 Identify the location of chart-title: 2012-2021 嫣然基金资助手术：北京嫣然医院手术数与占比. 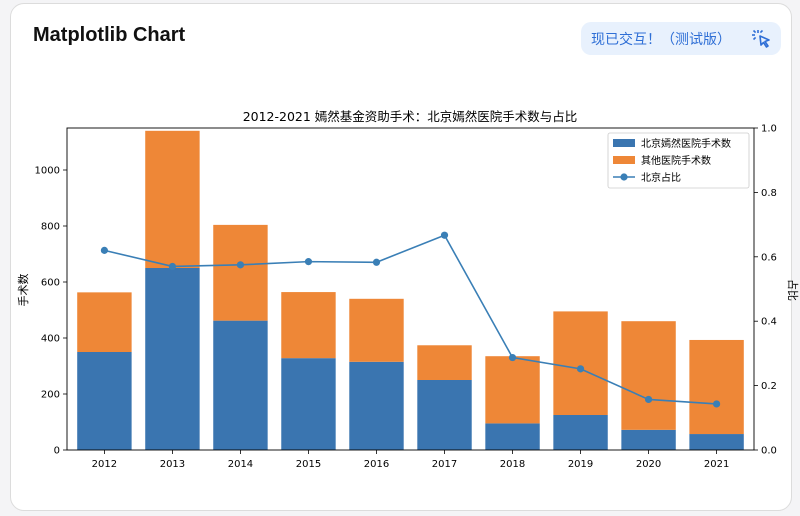
(410, 116).